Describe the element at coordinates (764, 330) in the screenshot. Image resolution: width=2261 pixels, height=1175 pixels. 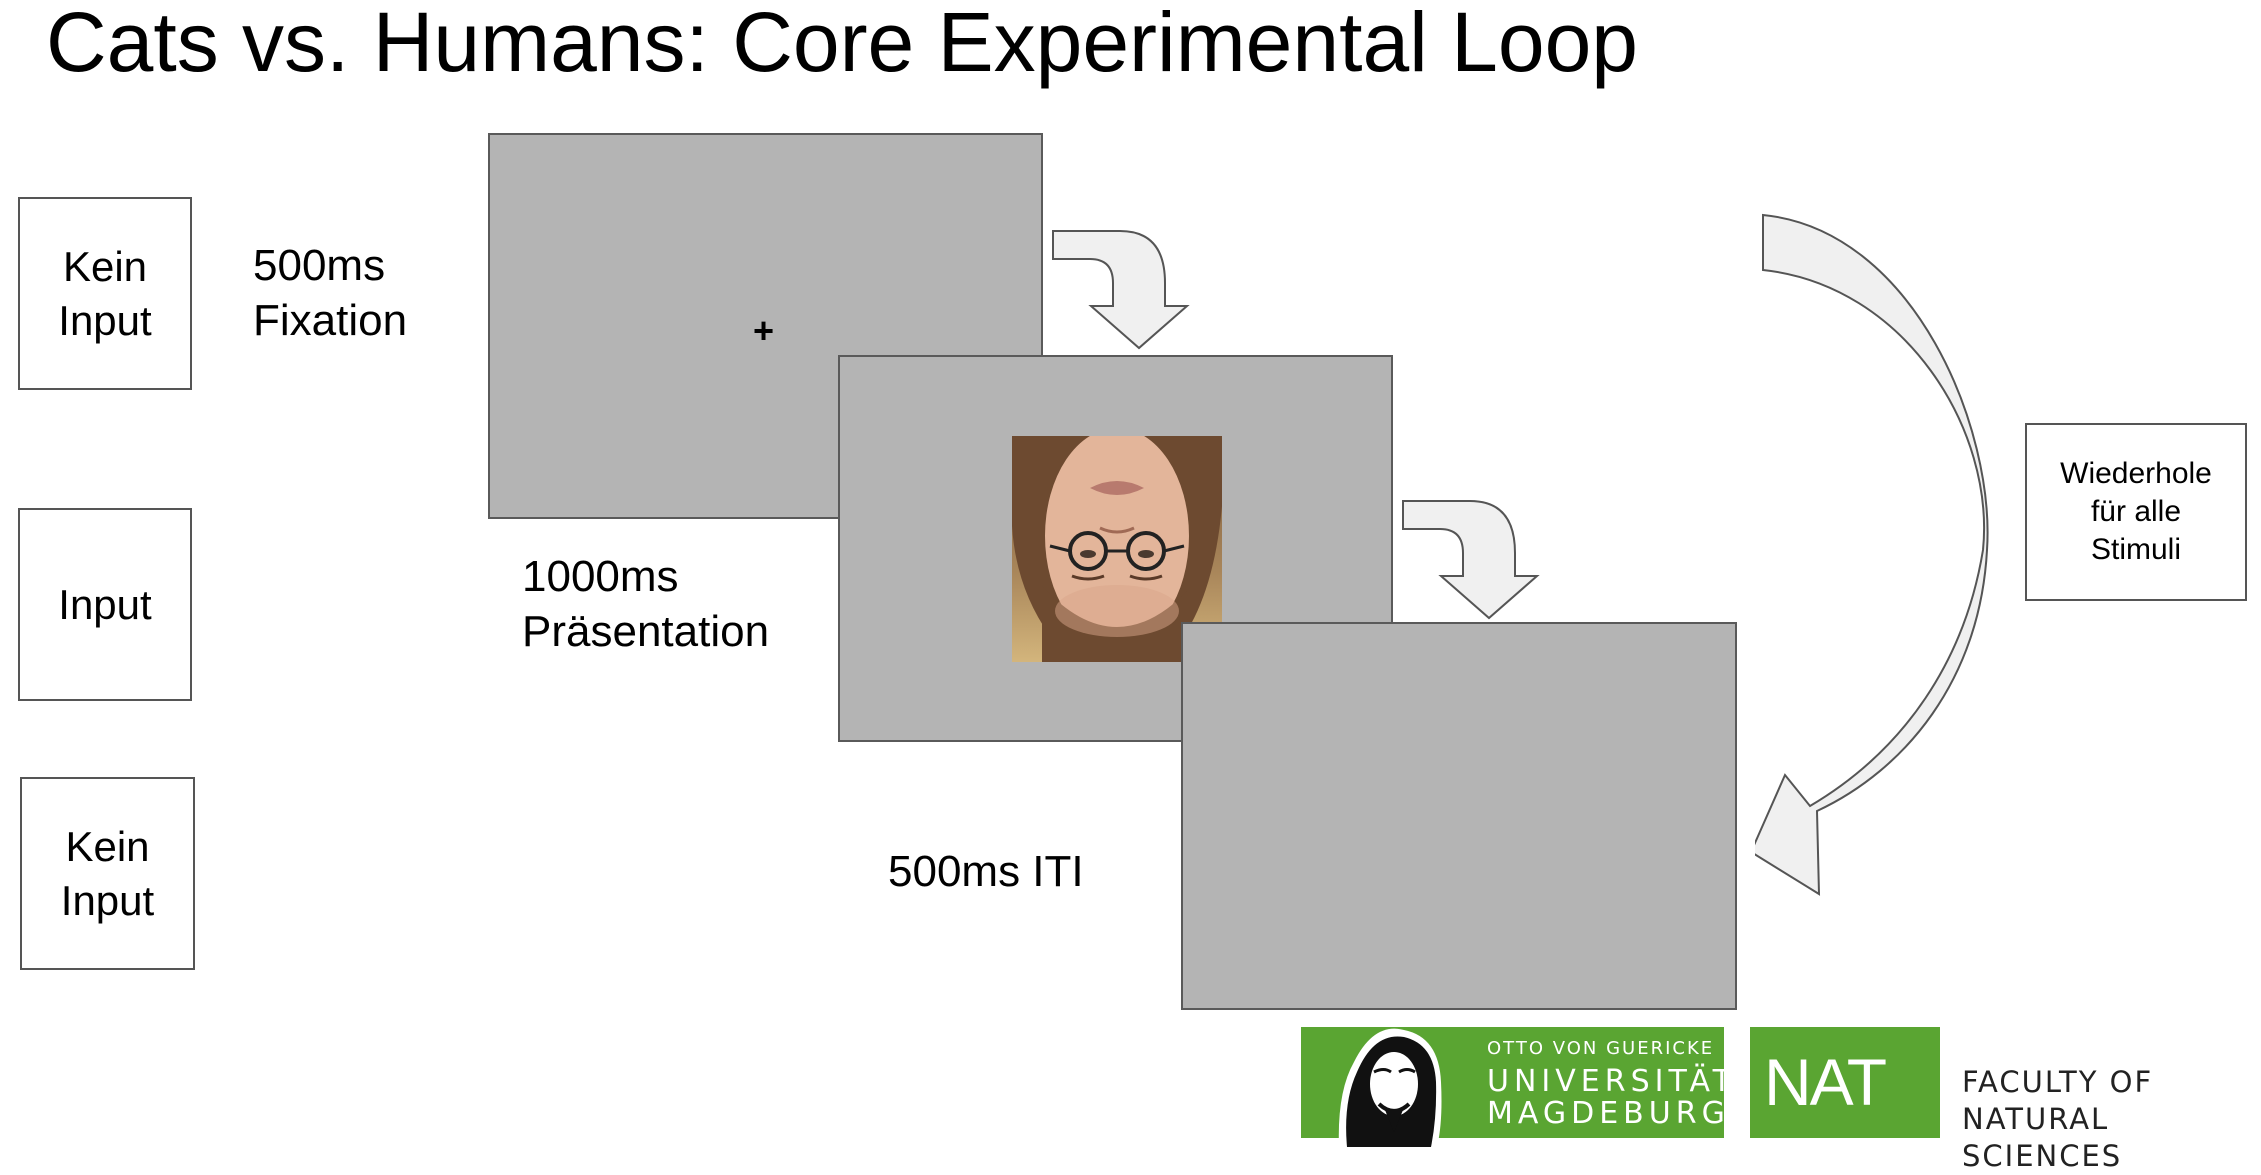
I see `fixation-cross: +` at that location.